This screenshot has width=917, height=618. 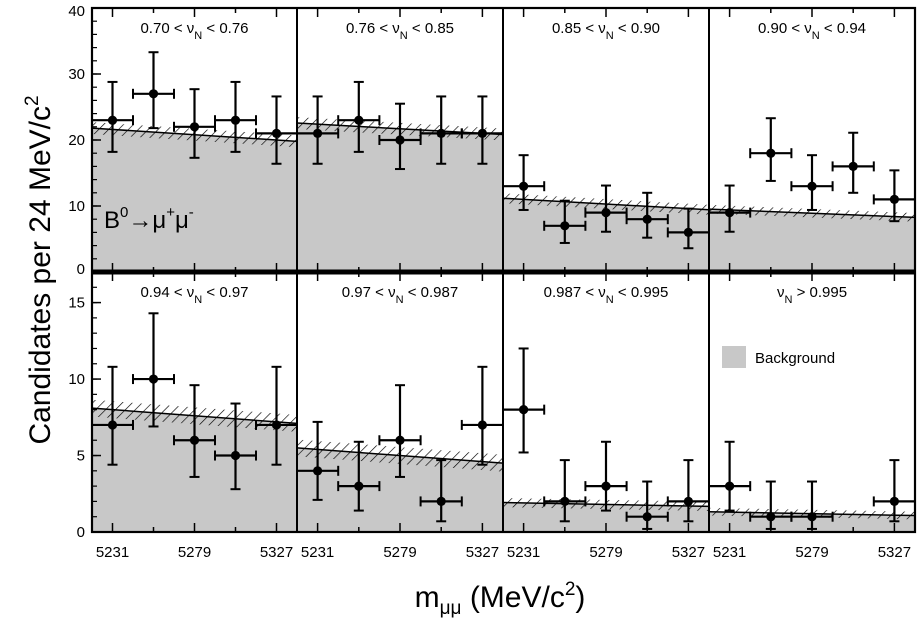 I want to click on panel-6: 0.97 < νN < 0.987, so click(x=400, y=402).